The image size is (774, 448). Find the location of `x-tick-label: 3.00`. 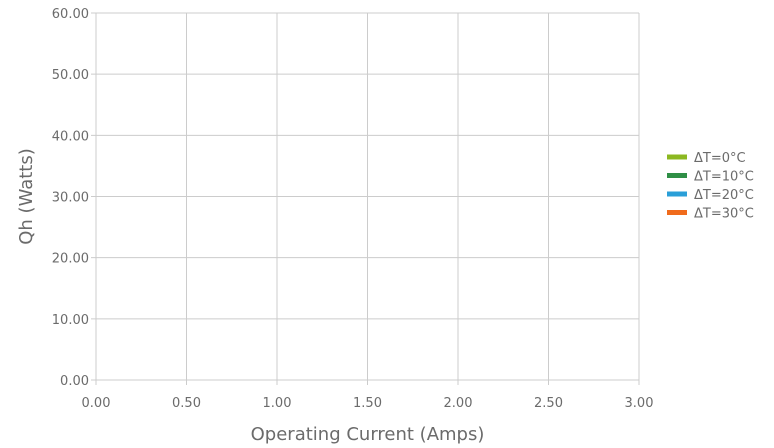

x-tick-label: 3.00 is located at coordinates (639, 403).